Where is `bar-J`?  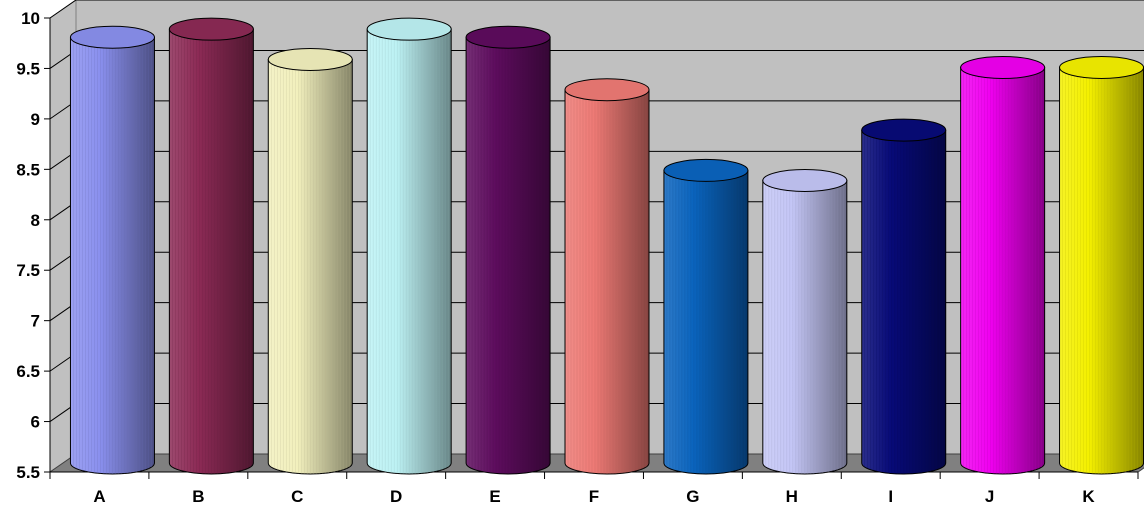 bar-J is located at coordinates (1003, 265).